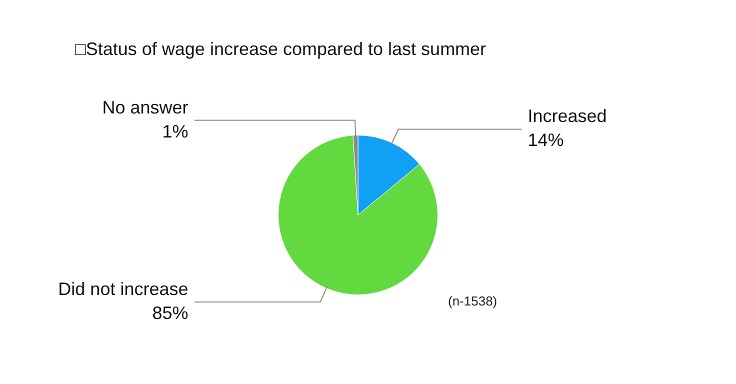  I want to click on slice-label: Did not increase, so click(123, 288).